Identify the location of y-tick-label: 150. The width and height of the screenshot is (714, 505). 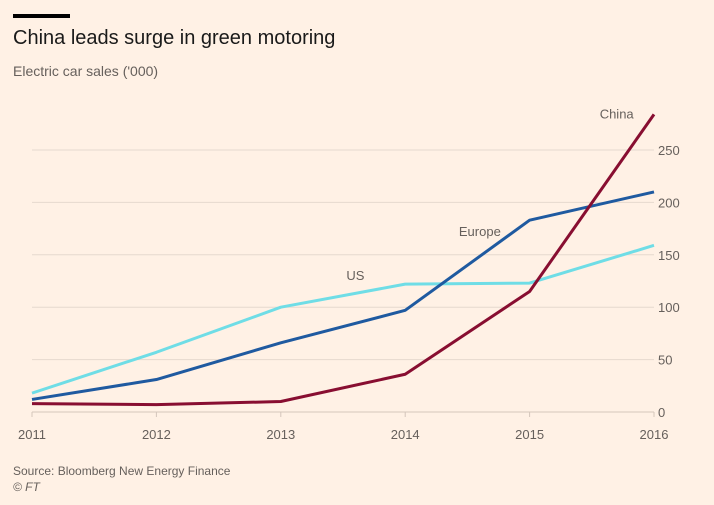
(669, 255).